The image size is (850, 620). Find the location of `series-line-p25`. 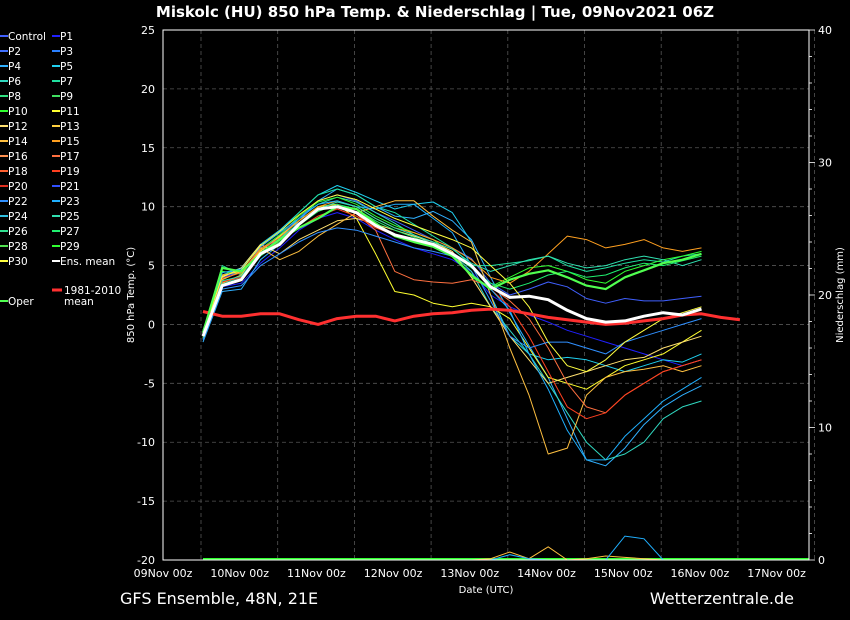

series-line-p25 is located at coordinates (452, 269).